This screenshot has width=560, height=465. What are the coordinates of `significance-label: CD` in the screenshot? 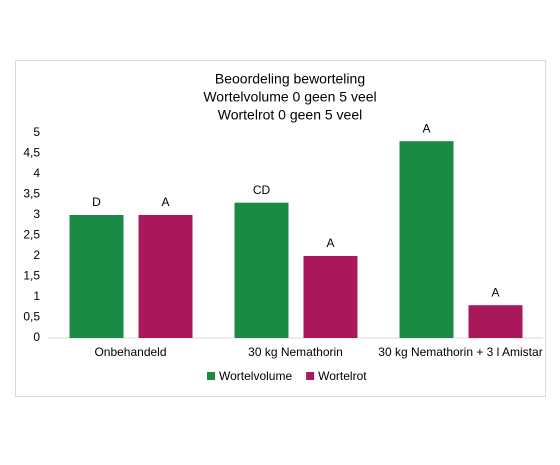 It's located at (262, 190).